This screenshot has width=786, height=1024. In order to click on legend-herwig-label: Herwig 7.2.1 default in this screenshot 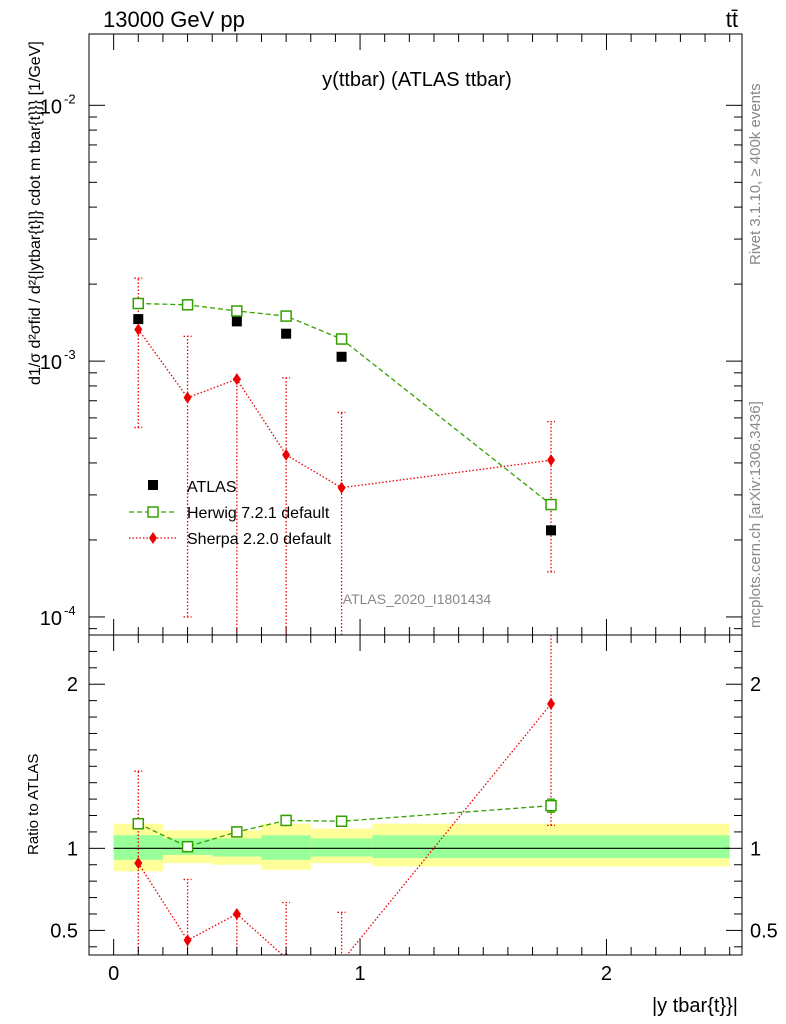, I will do `click(258, 513)`.